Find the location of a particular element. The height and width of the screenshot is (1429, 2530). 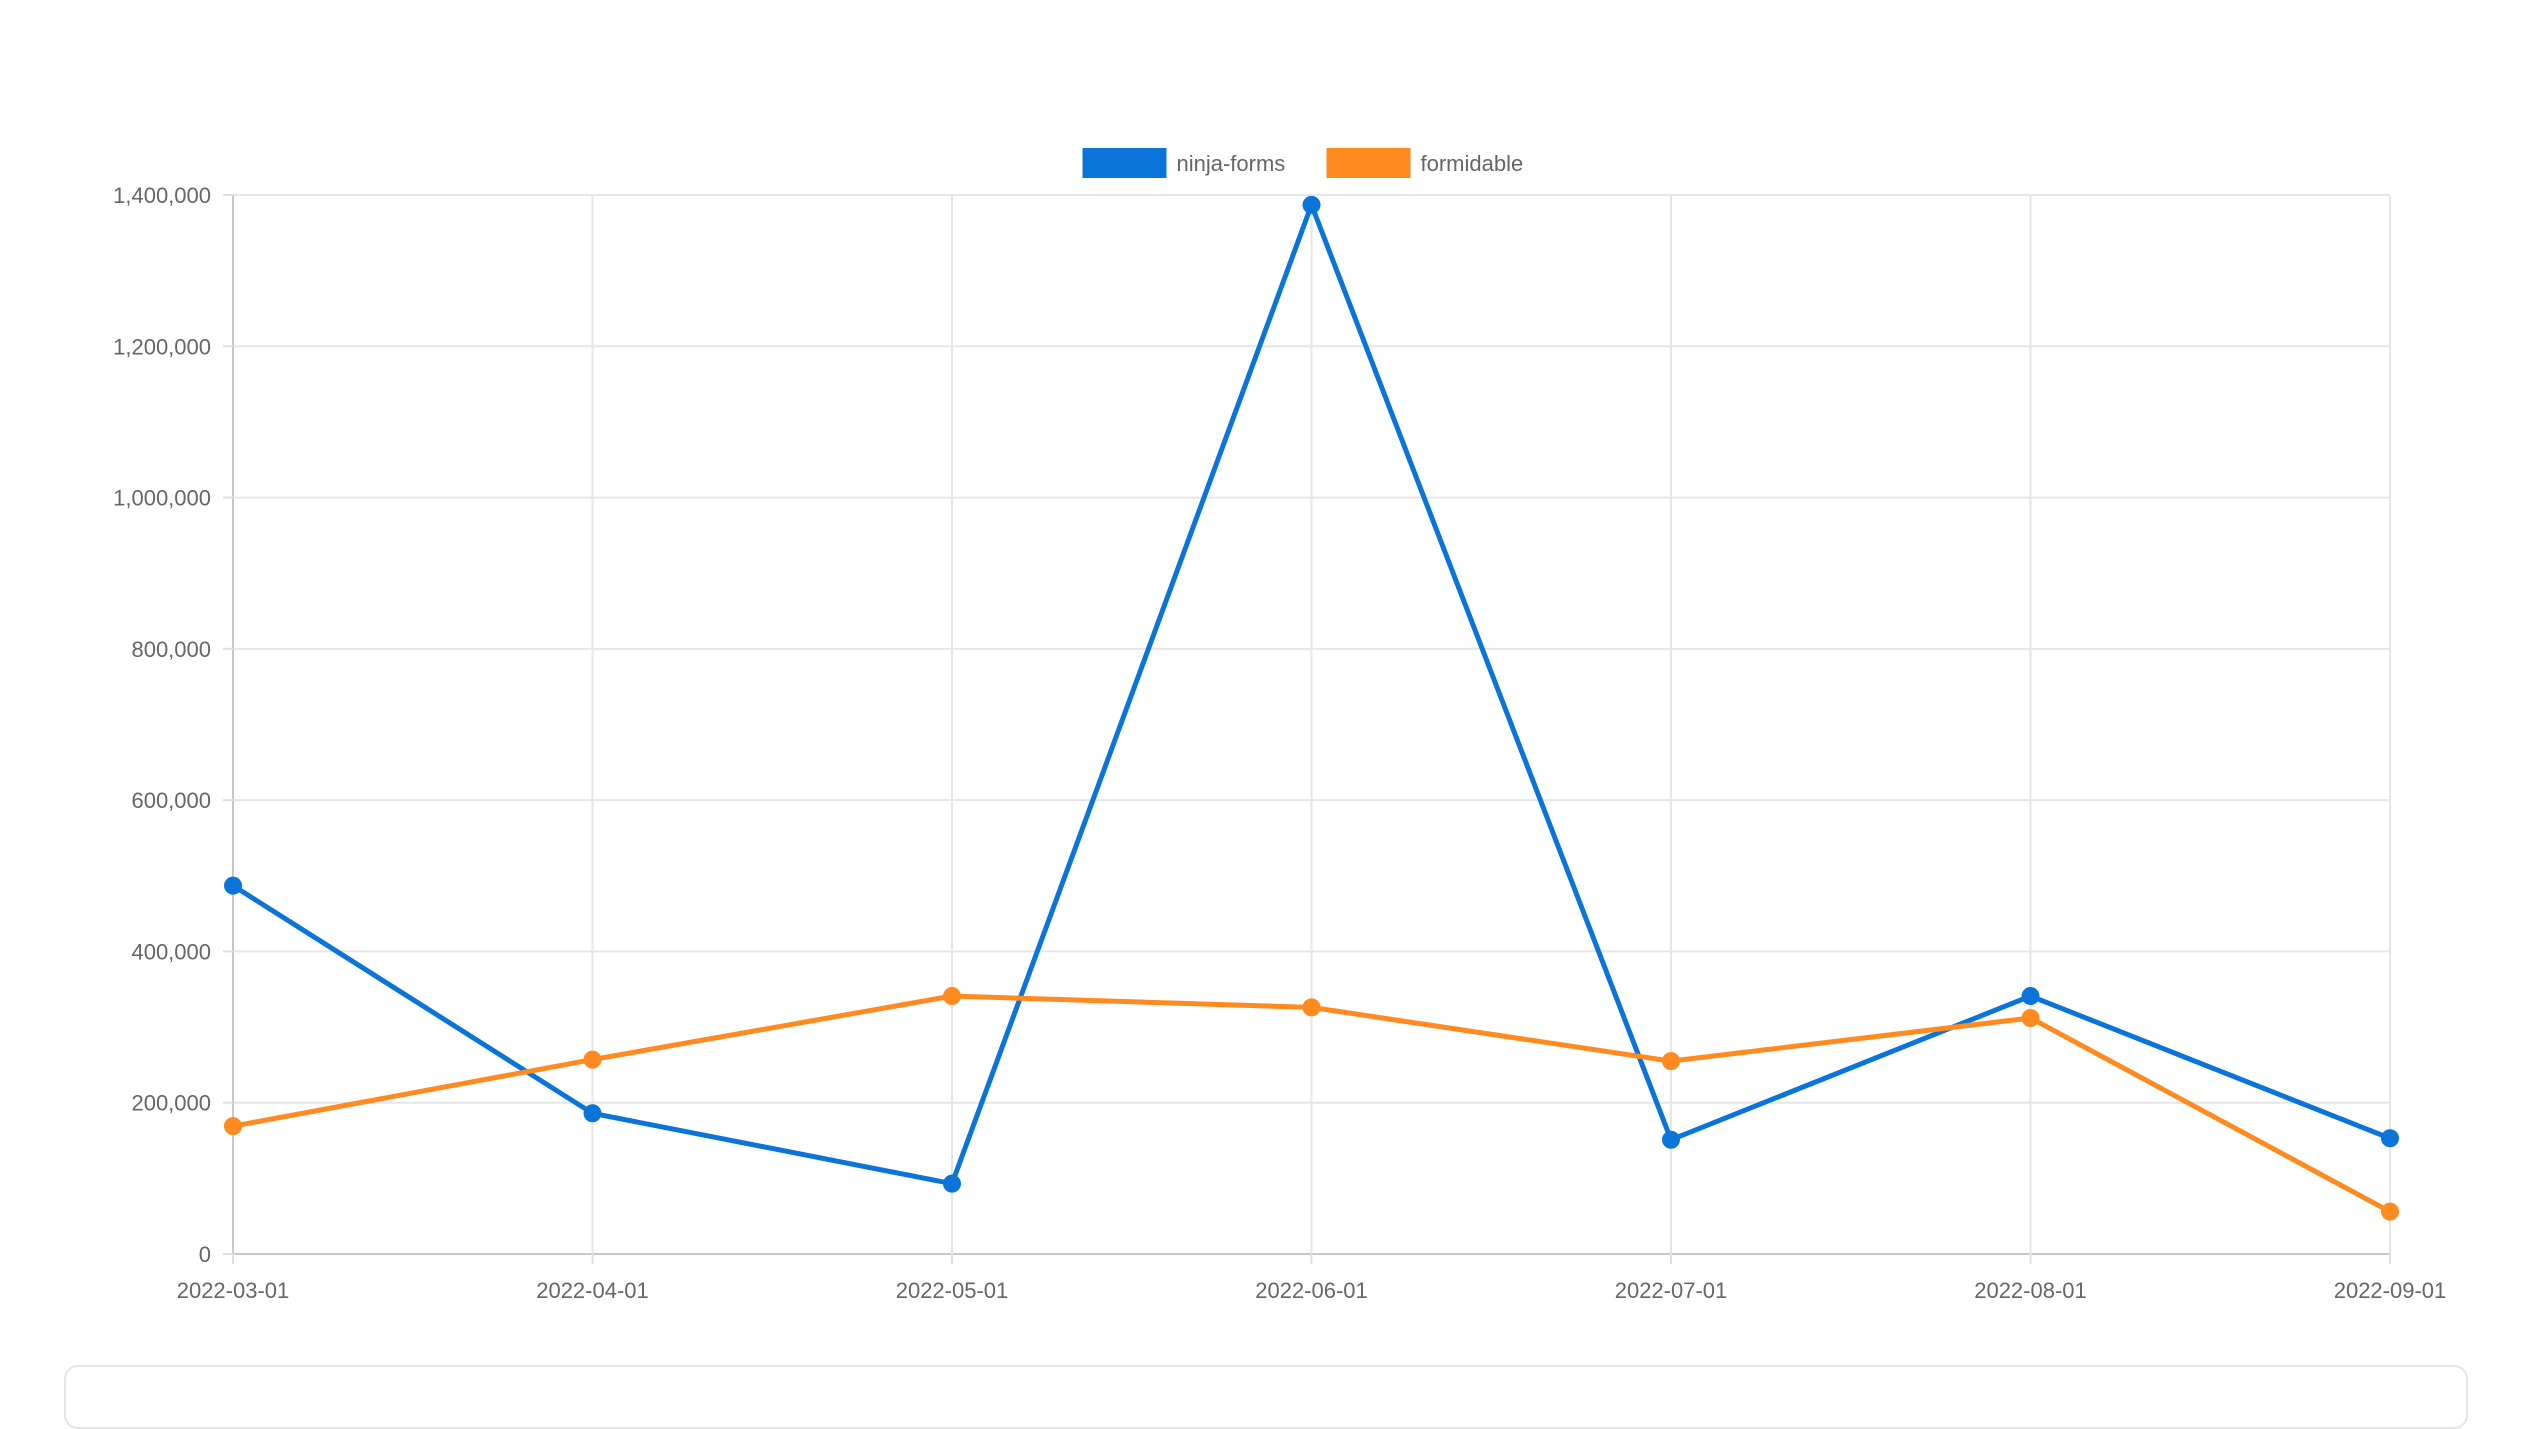

legend-item-ninja-forms: ninja-forms is located at coordinates (1184, 163).